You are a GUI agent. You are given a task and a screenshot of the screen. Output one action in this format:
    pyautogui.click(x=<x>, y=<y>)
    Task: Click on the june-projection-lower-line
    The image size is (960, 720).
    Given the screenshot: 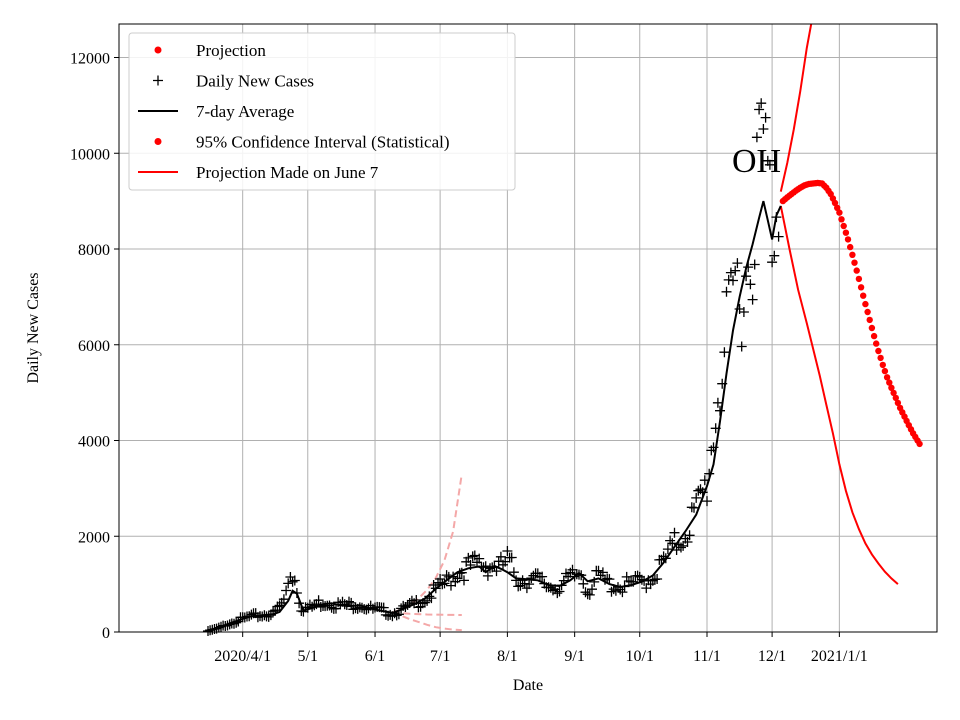 What is the action you would take?
    pyautogui.click(x=427, y=621)
    